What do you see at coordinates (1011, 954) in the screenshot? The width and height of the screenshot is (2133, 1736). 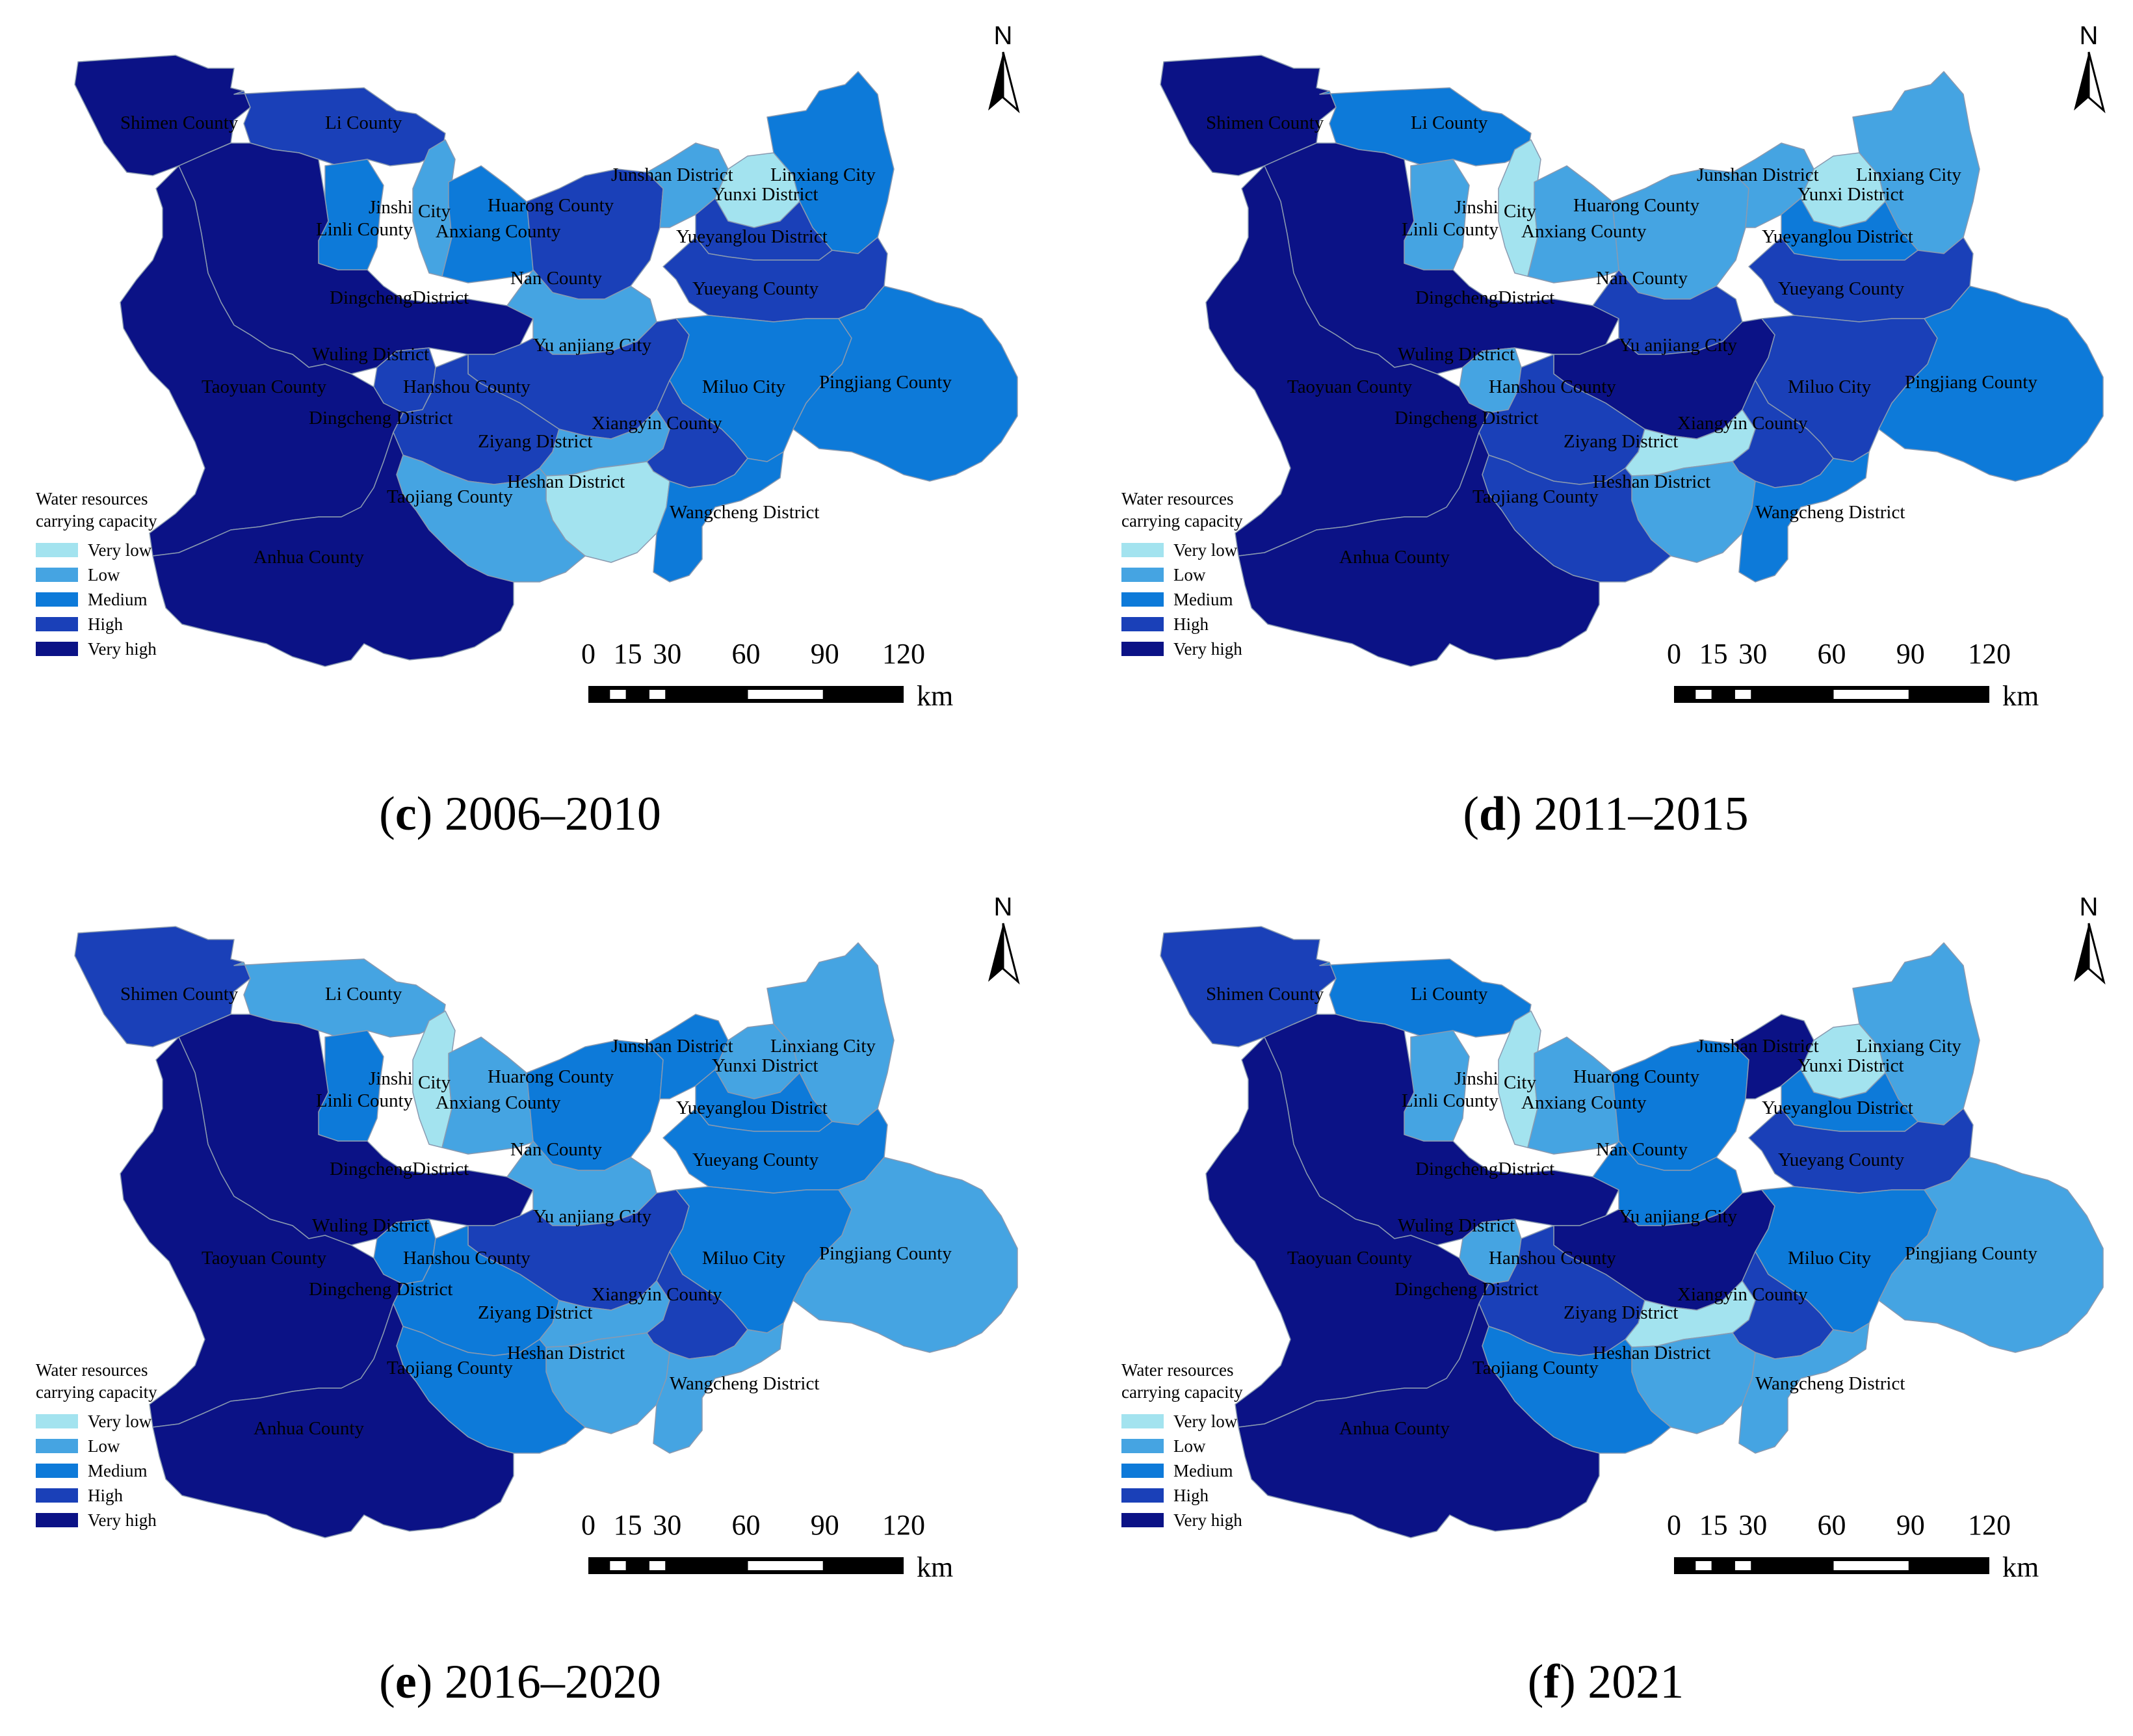 I see `north-arrow-right` at bounding box center [1011, 954].